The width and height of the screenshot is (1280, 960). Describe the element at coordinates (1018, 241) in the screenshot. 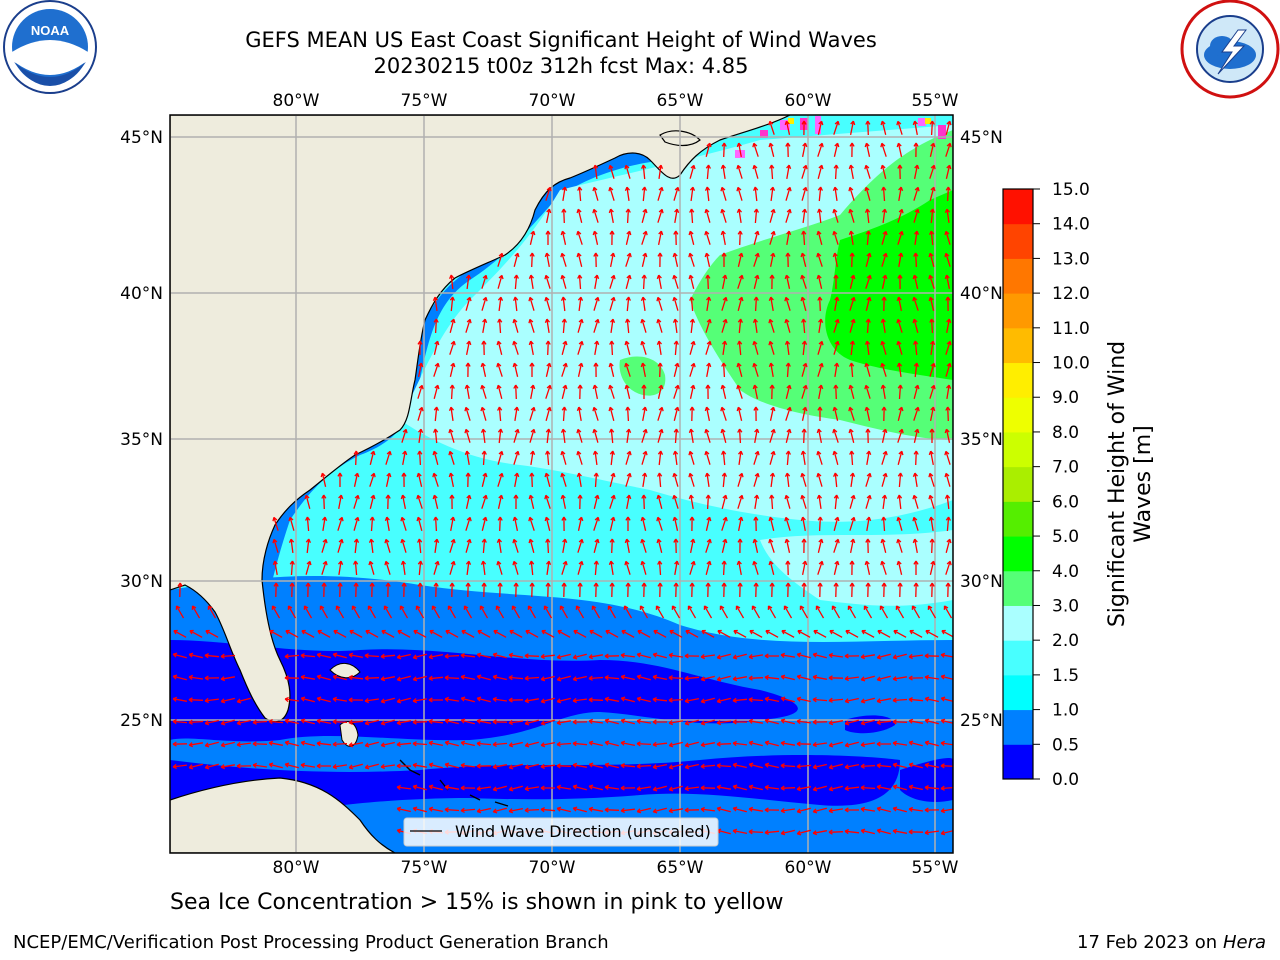

I see `colorbar-swatch` at that location.